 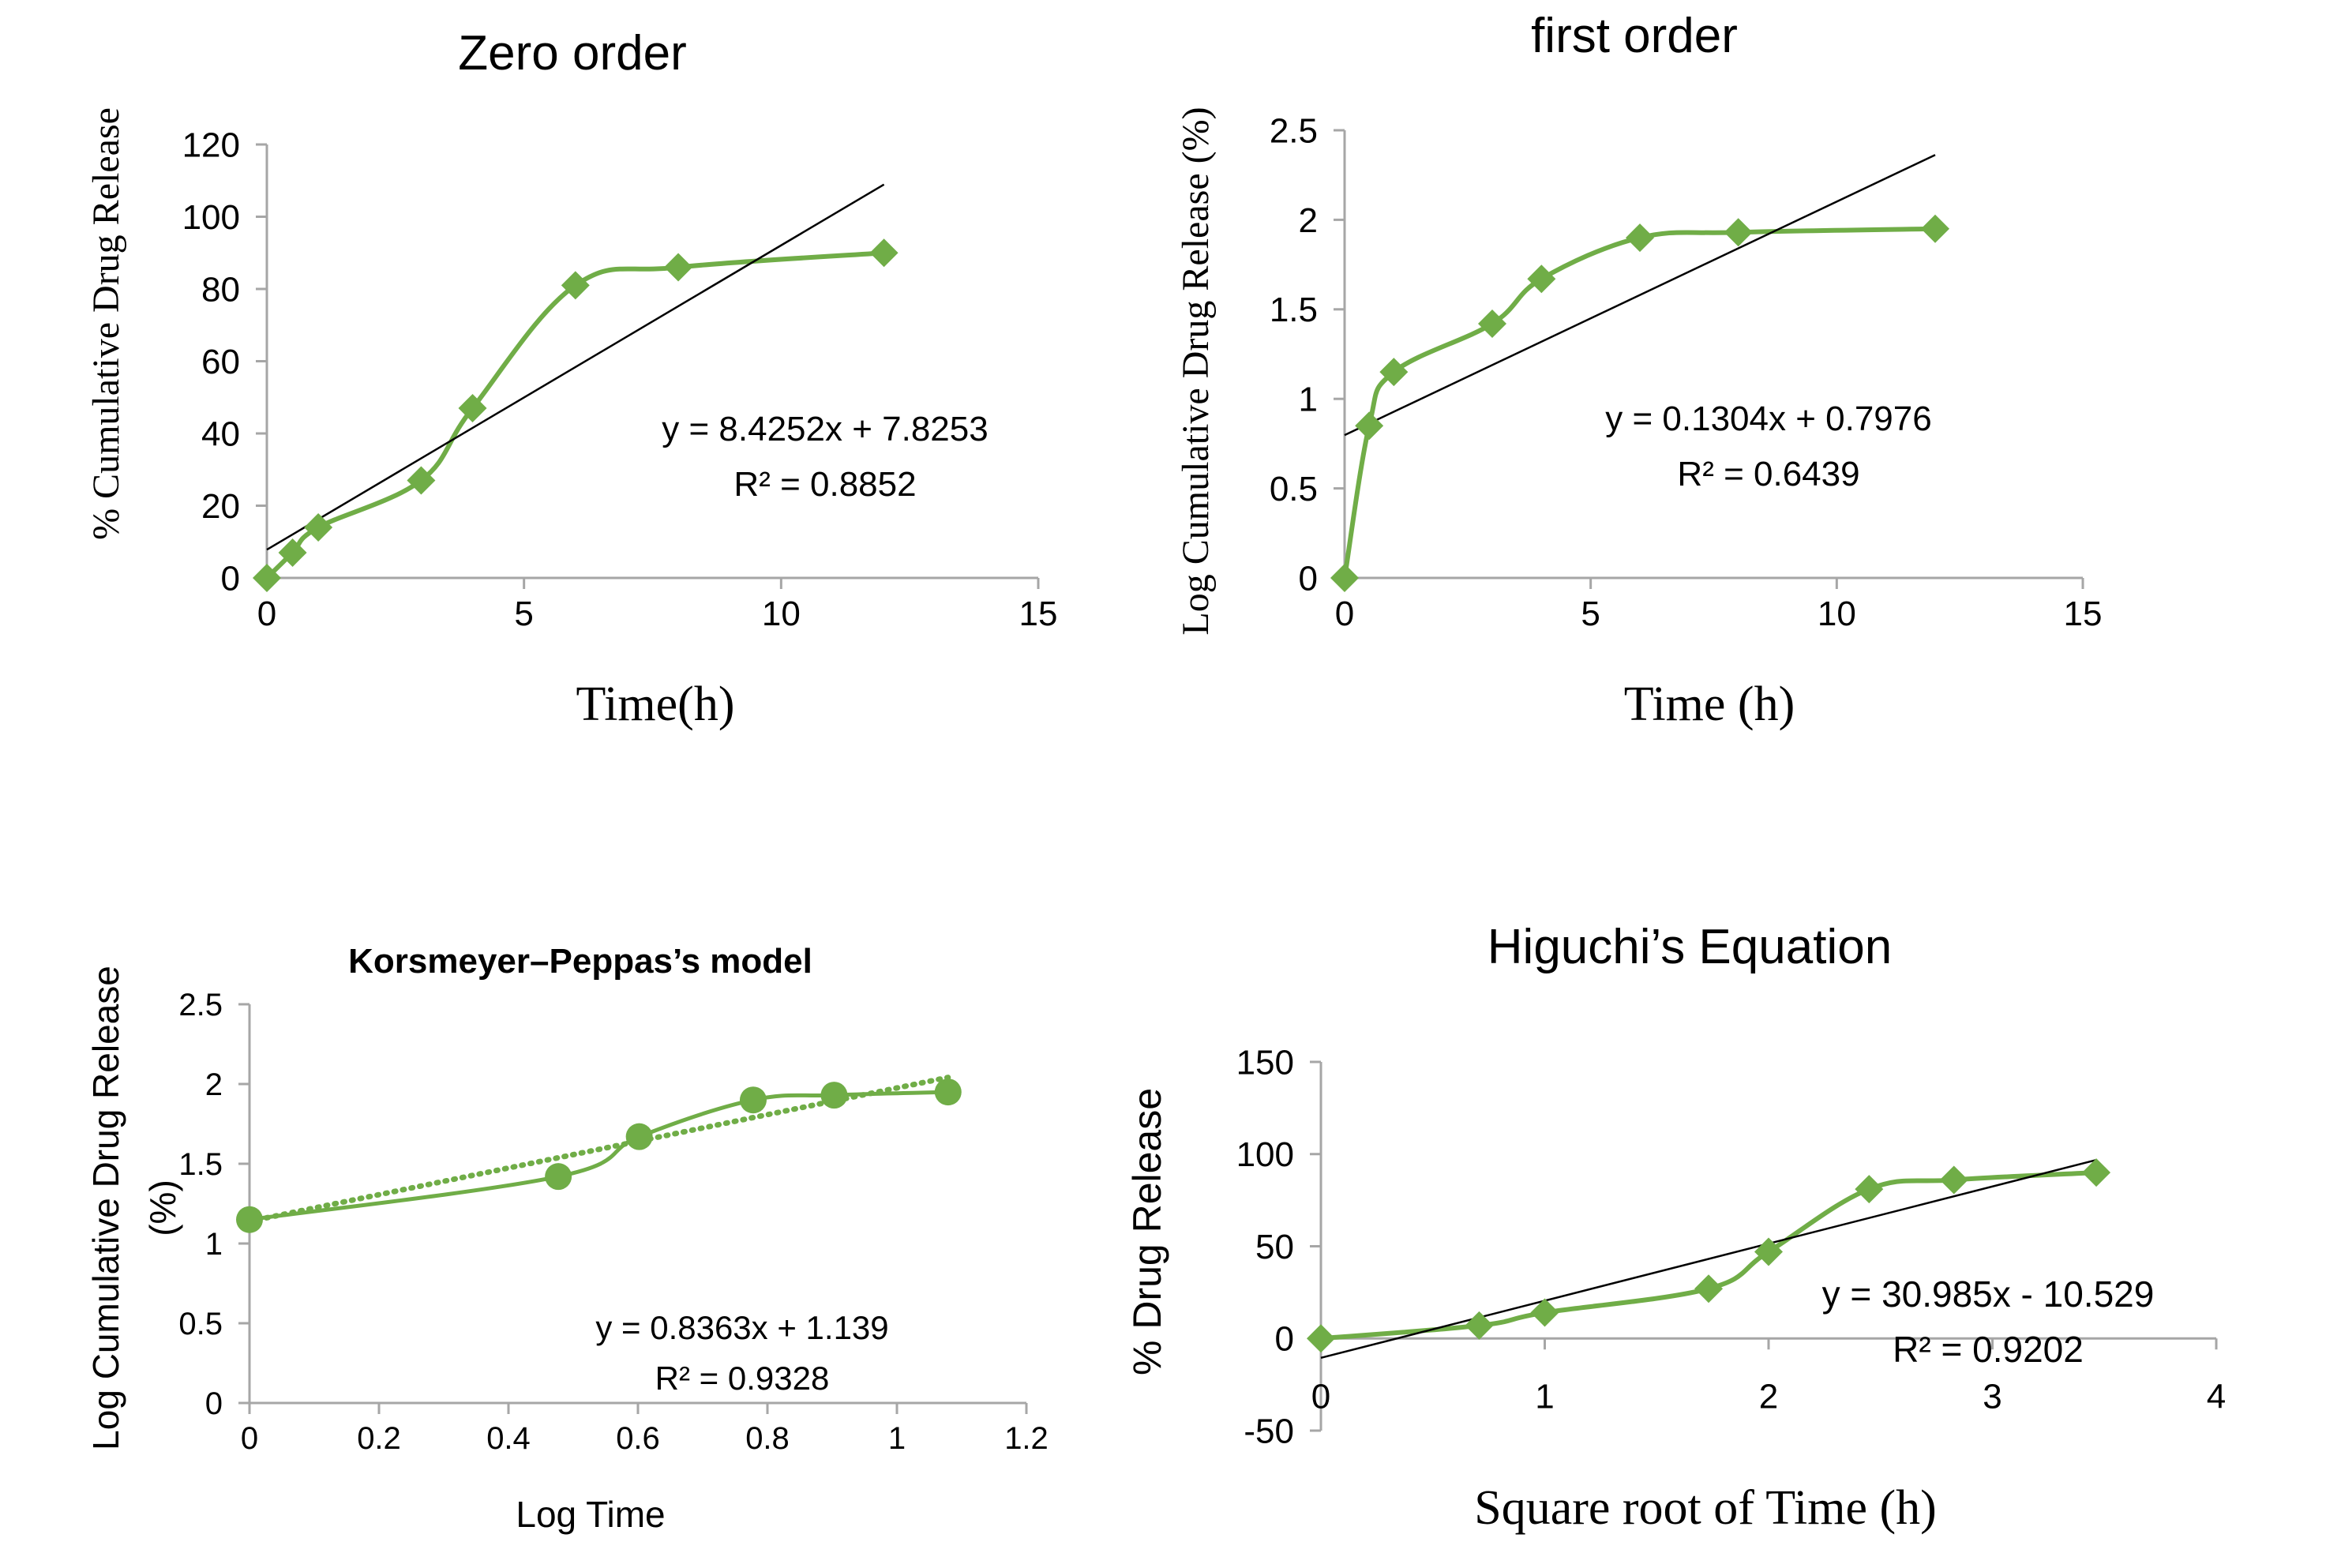 What do you see at coordinates (580, 961) in the screenshot?
I see `chart-title: Korsmeyer–Peppas’s model` at bounding box center [580, 961].